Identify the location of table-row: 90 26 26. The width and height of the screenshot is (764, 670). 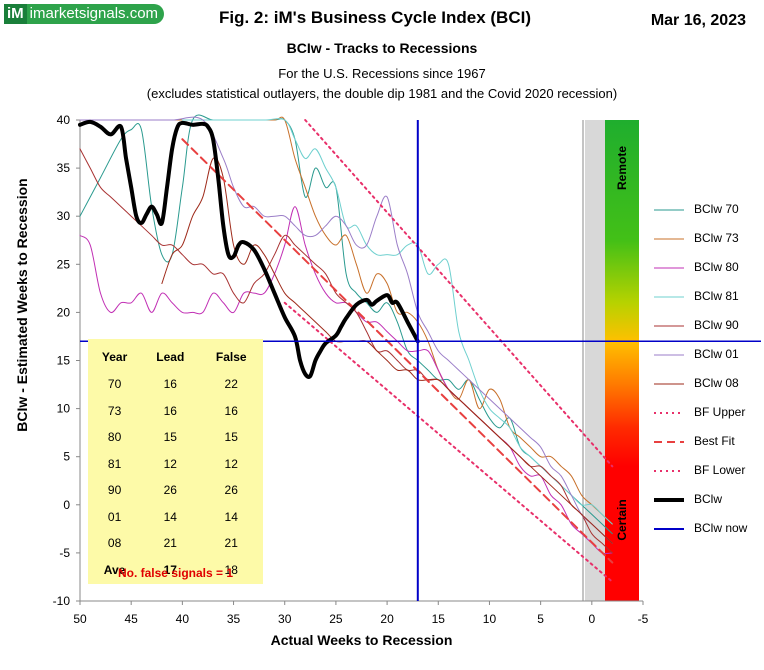
(175, 490).